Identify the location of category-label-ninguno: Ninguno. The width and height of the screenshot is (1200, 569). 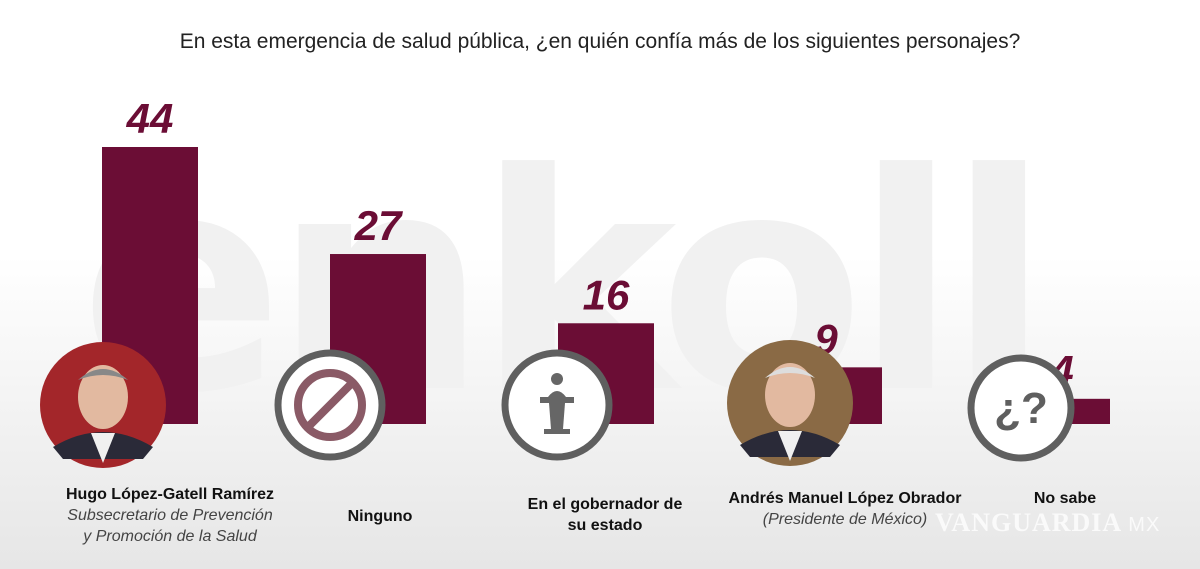
(380, 516).